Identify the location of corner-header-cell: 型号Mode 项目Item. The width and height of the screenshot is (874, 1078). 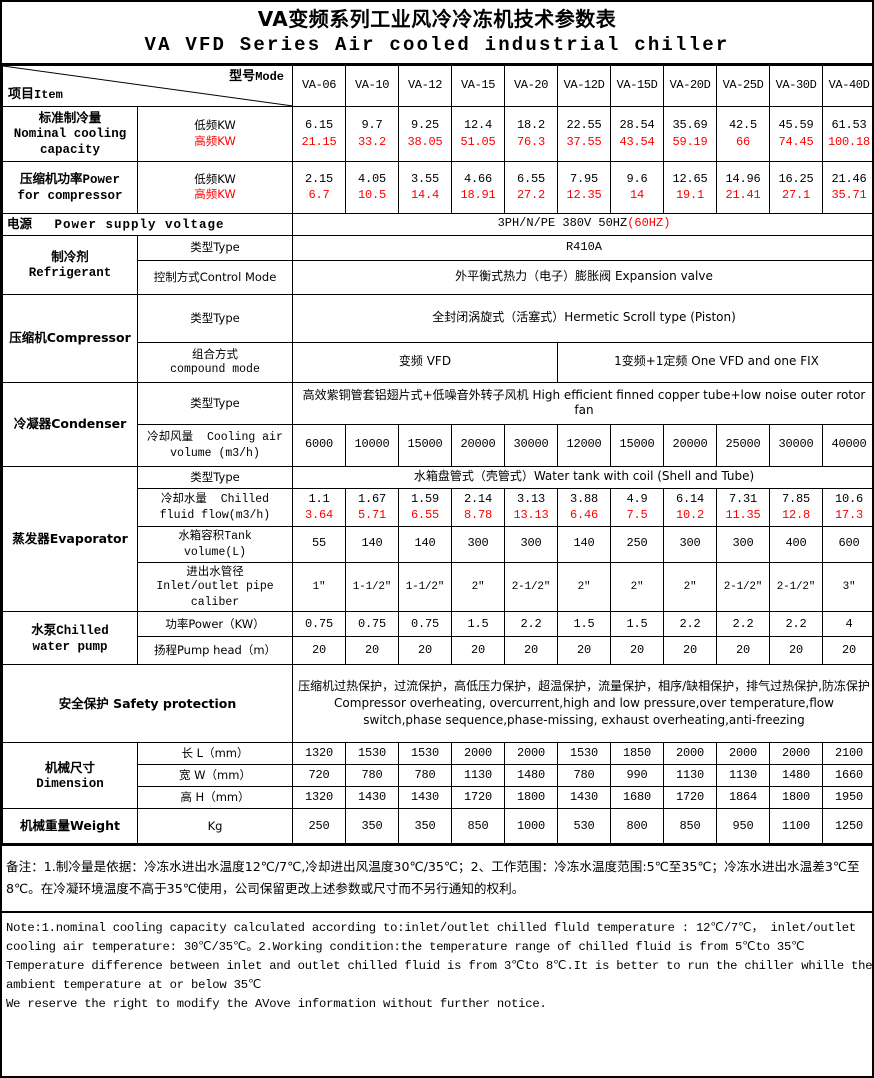
(147, 85).